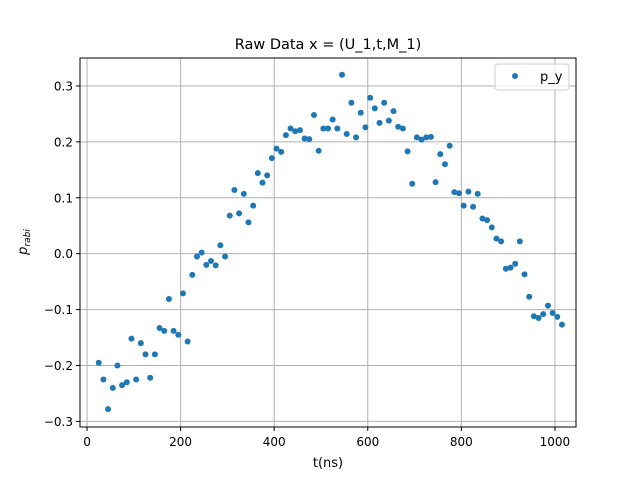  What do you see at coordinates (87, 442) in the screenshot?
I see `x-tick-label: 0` at bounding box center [87, 442].